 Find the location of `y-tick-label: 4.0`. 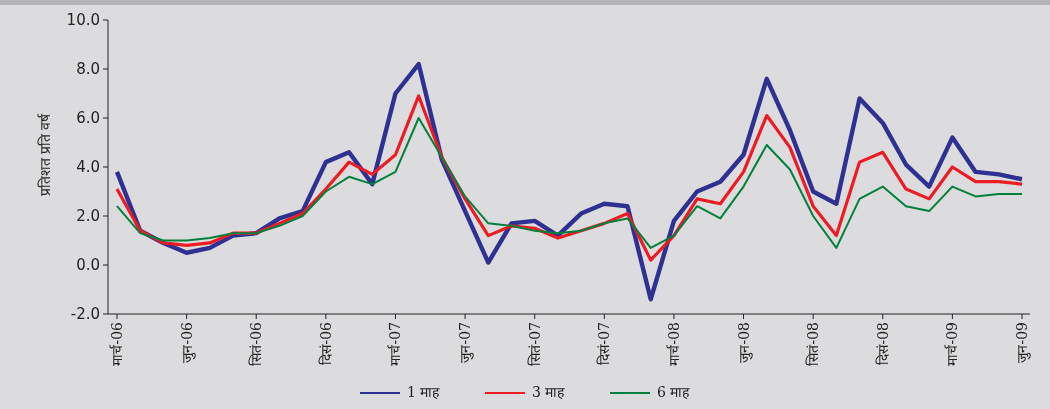

y-tick-label: 4.0 is located at coordinates (88, 166).